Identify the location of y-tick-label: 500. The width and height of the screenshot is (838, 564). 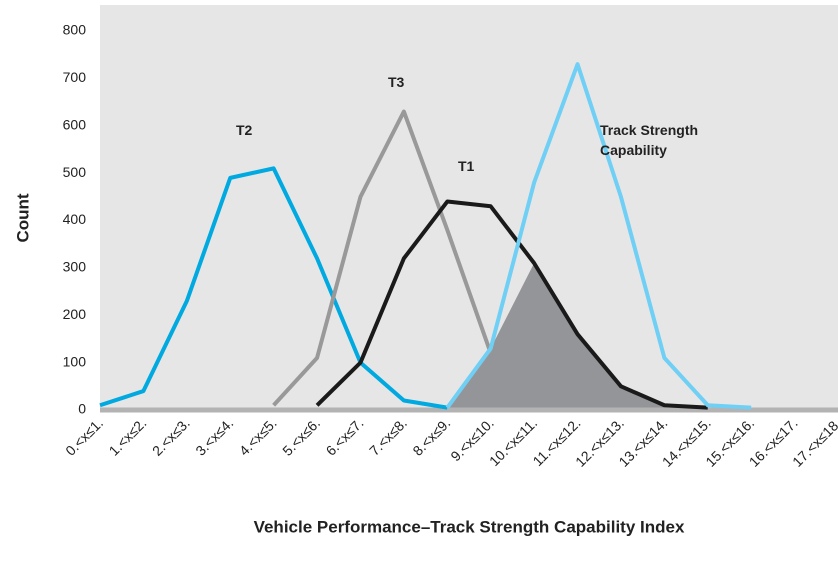
(75, 172).